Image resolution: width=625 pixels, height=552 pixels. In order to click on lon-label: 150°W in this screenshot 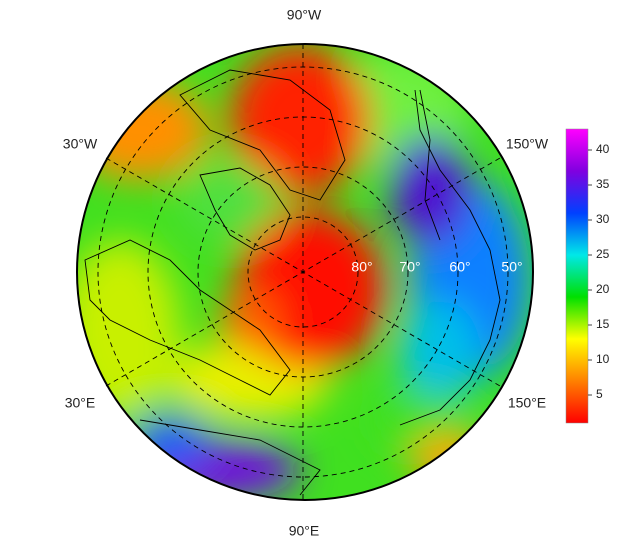, I will do `click(527, 144)`.